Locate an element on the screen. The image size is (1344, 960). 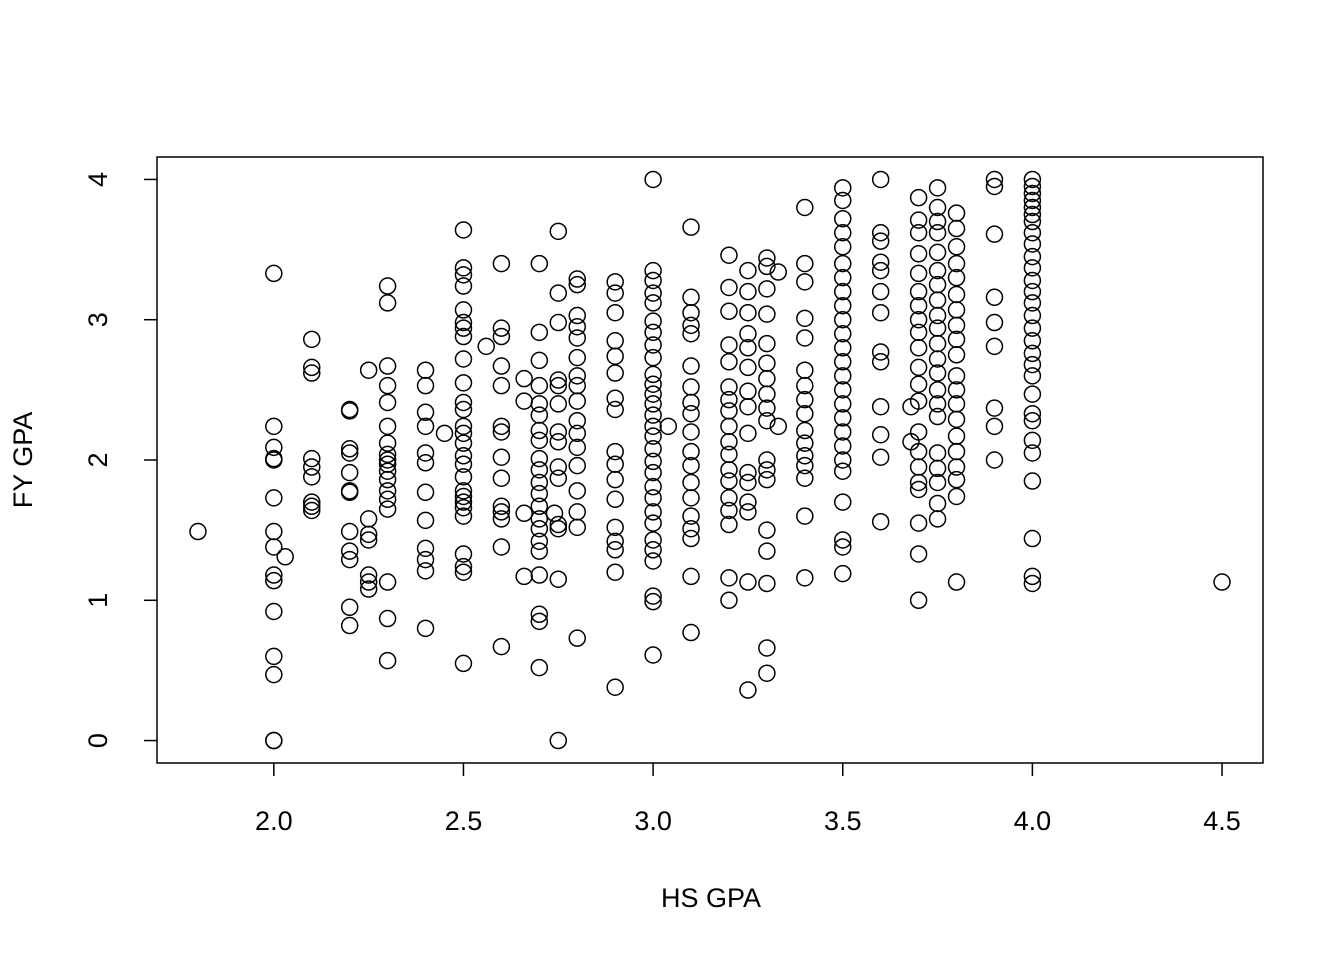
x-tick-label: 3.0 is located at coordinates (653, 821).